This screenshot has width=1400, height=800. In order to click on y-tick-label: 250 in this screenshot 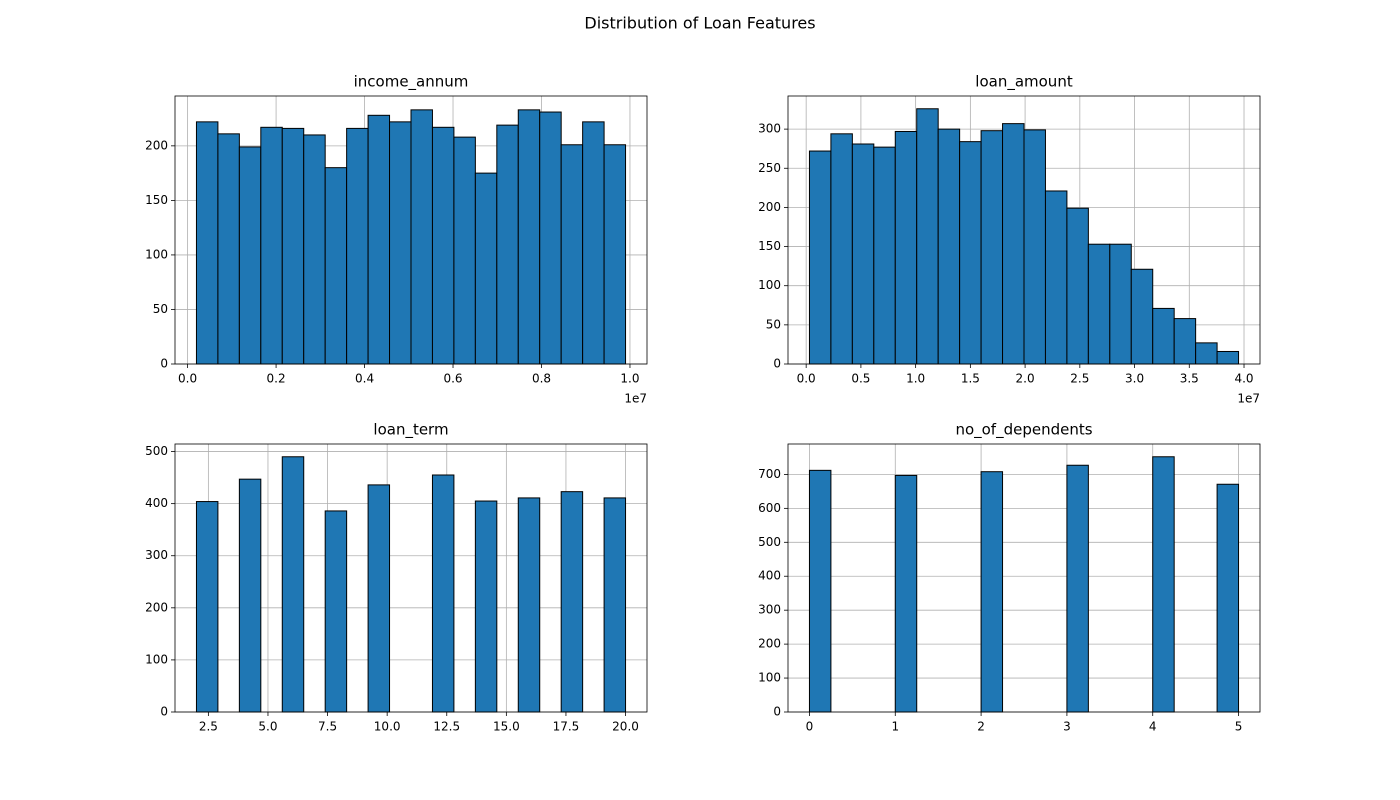, I will do `click(769, 168)`.